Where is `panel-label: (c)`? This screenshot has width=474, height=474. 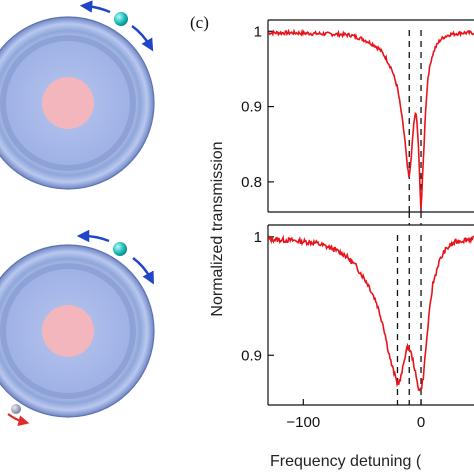 panel-label: (c) is located at coordinates (199, 22).